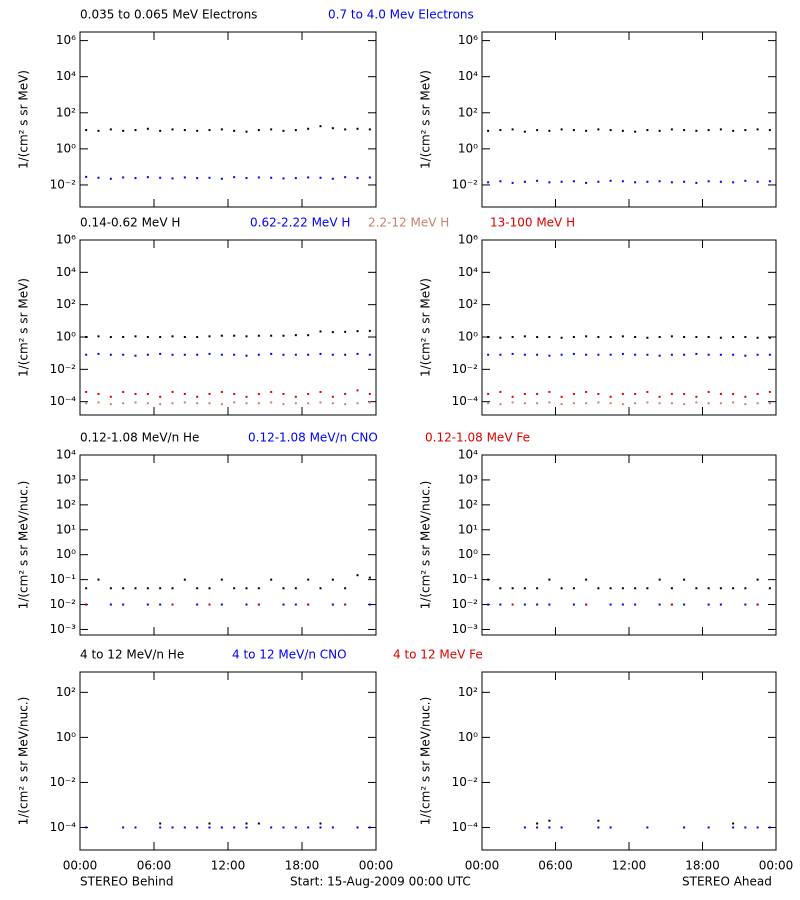 The height and width of the screenshot is (900, 800). Describe the element at coordinates (477, 438) in the screenshot. I see `legend-label: 0.12-1.08 MeV Fe` at that location.